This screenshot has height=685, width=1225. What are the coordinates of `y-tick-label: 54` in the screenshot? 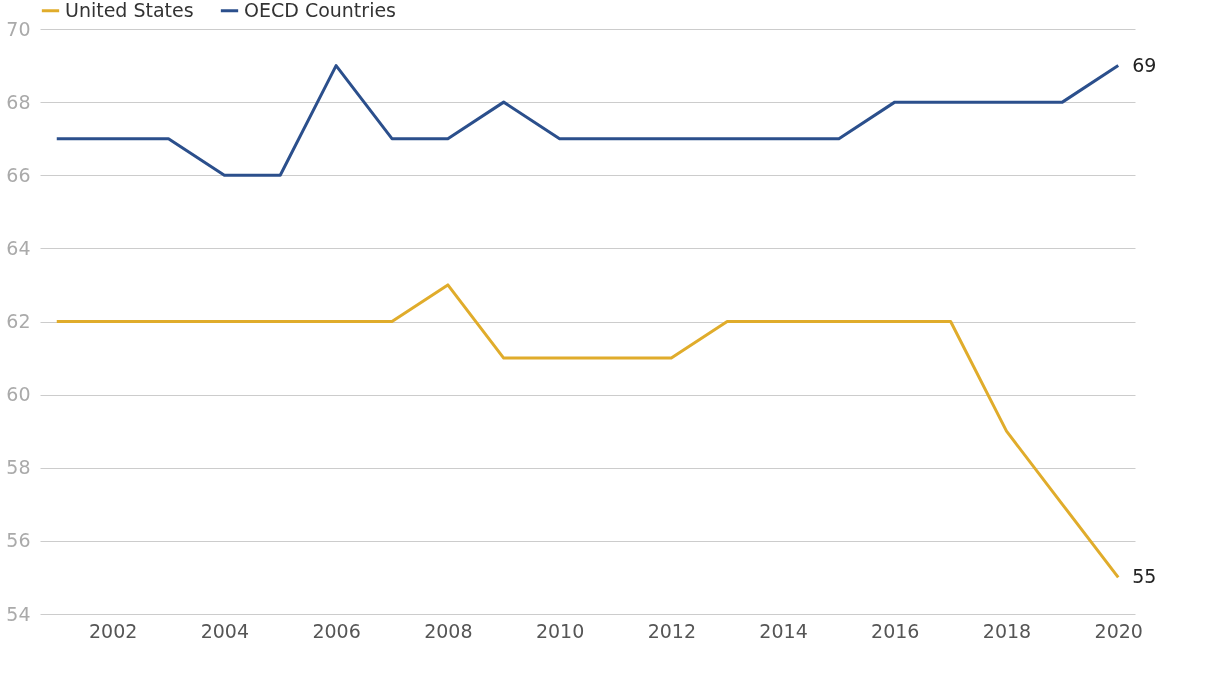 It's located at (18, 613).